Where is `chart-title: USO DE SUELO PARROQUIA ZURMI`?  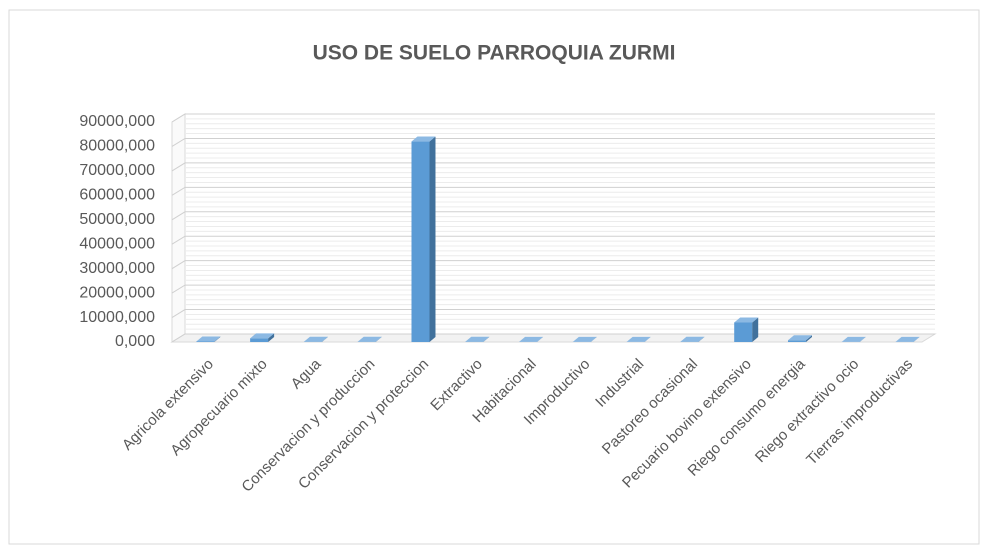 chart-title: USO DE SUELO PARROQUIA ZURMI is located at coordinates (494, 53).